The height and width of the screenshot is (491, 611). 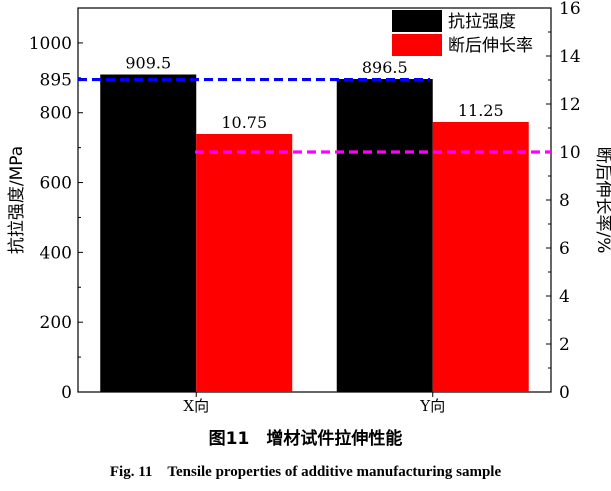 What do you see at coordinates (56, 323) in the screenshot?
I see `left-axis-tick-label: 200` at bounding box center [56, 323].